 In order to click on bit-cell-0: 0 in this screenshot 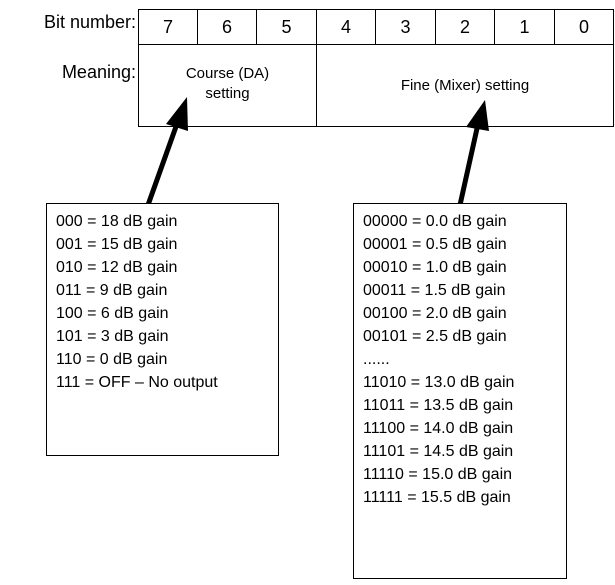, I will do `click(584, 27)`.